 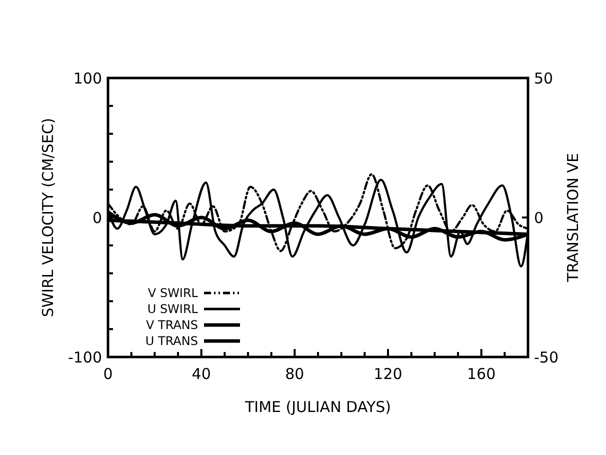 I want to click on x-tick-label: 80, so click(x=294, y=374).